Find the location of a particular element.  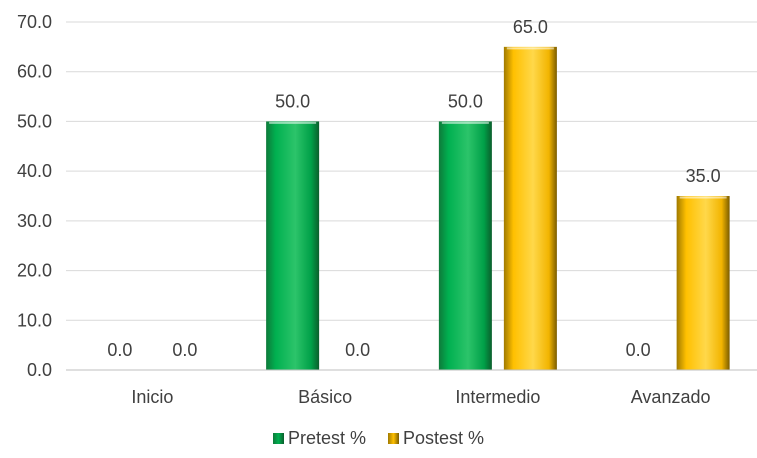

x-tick-label: Avanzado is located at coordinates (671, 397).